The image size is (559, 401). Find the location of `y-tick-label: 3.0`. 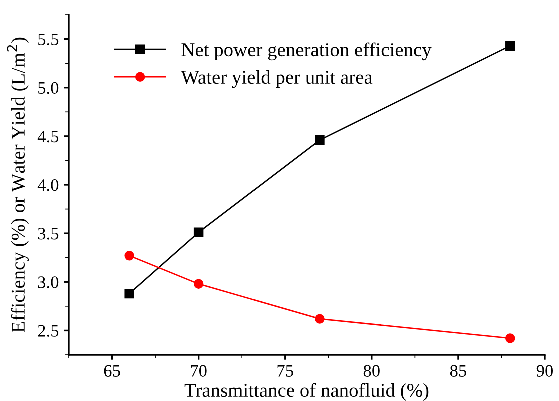

y-tick-label: 3.0 is located at coordinates (48, 282).